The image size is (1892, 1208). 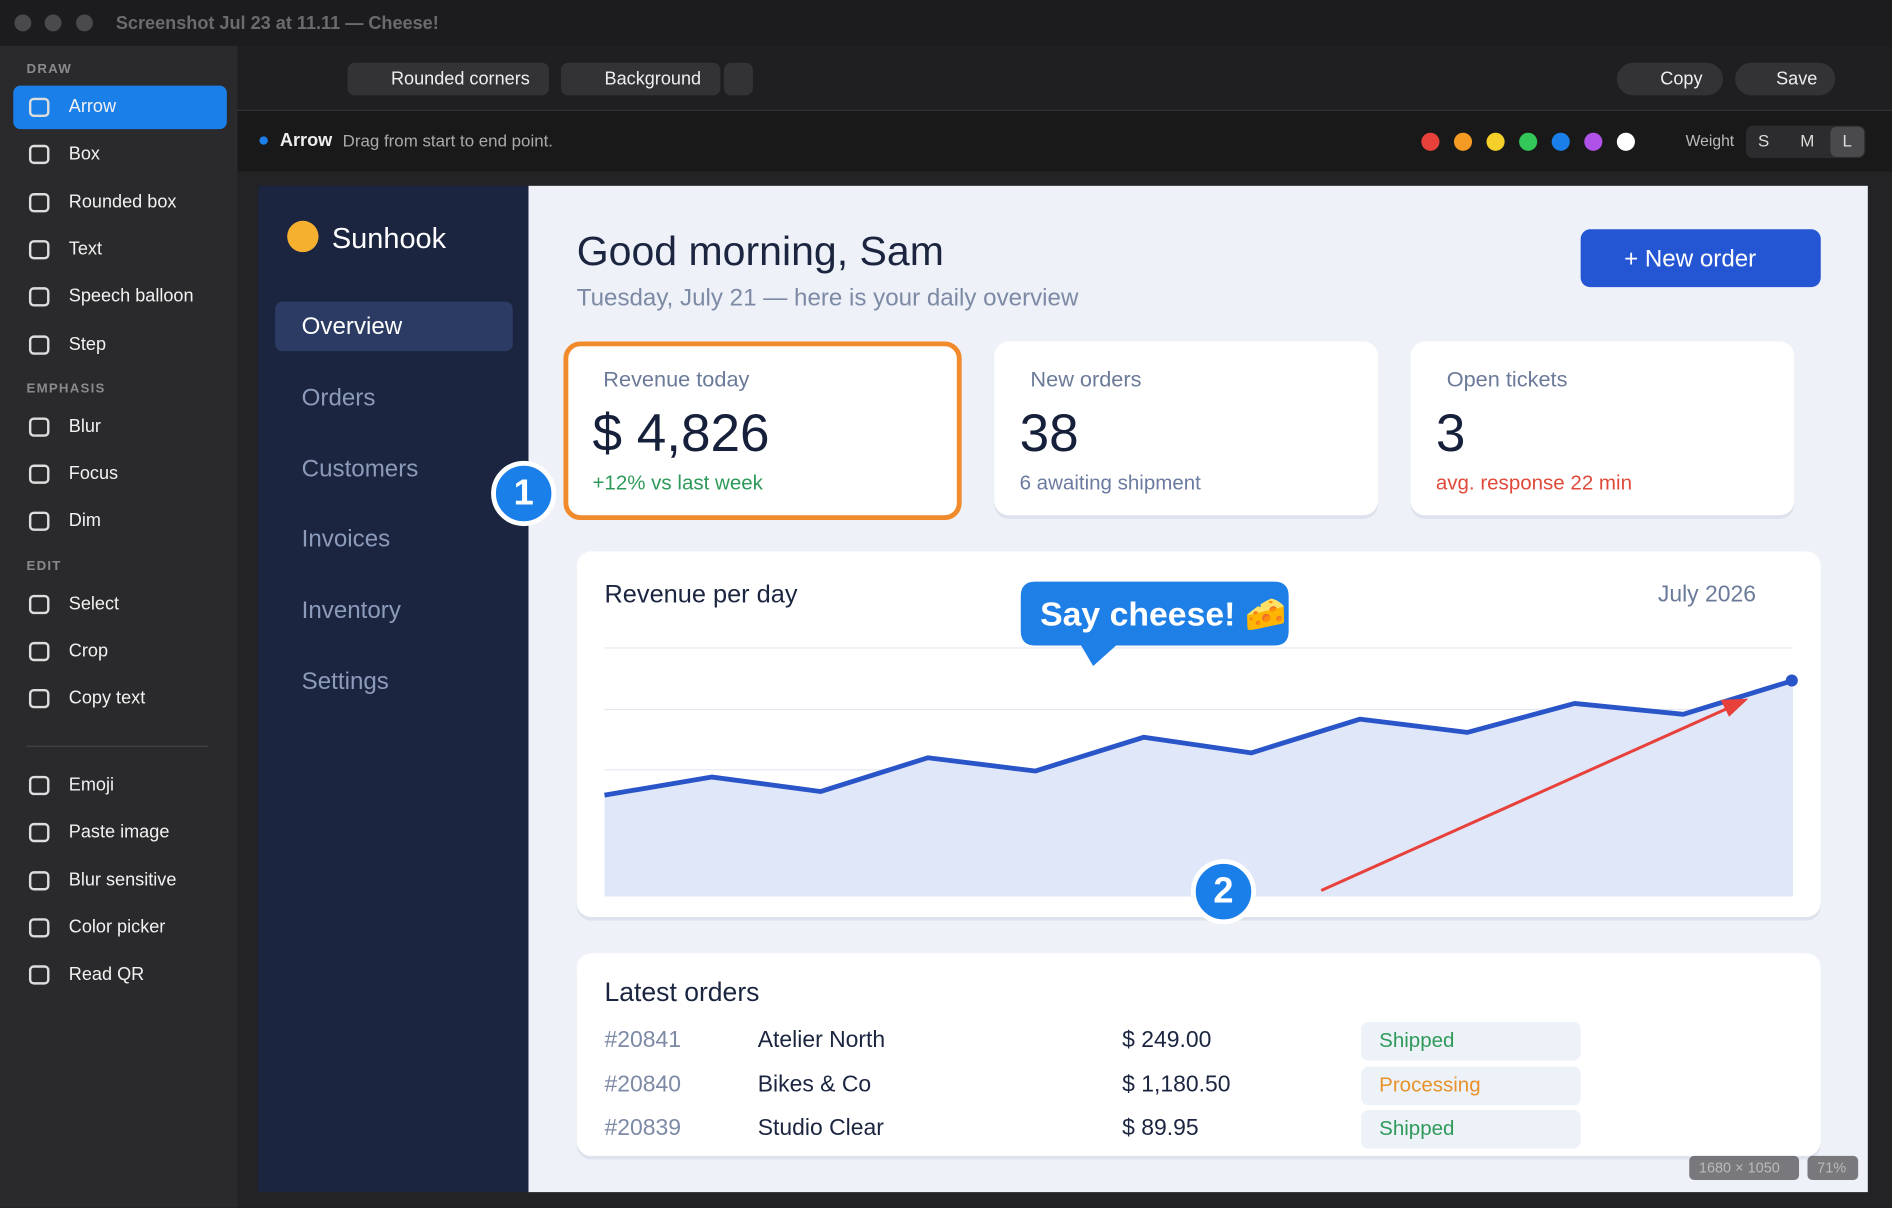 I want to click on tool-label: Blur sensitive, so click(x=122, y=879).